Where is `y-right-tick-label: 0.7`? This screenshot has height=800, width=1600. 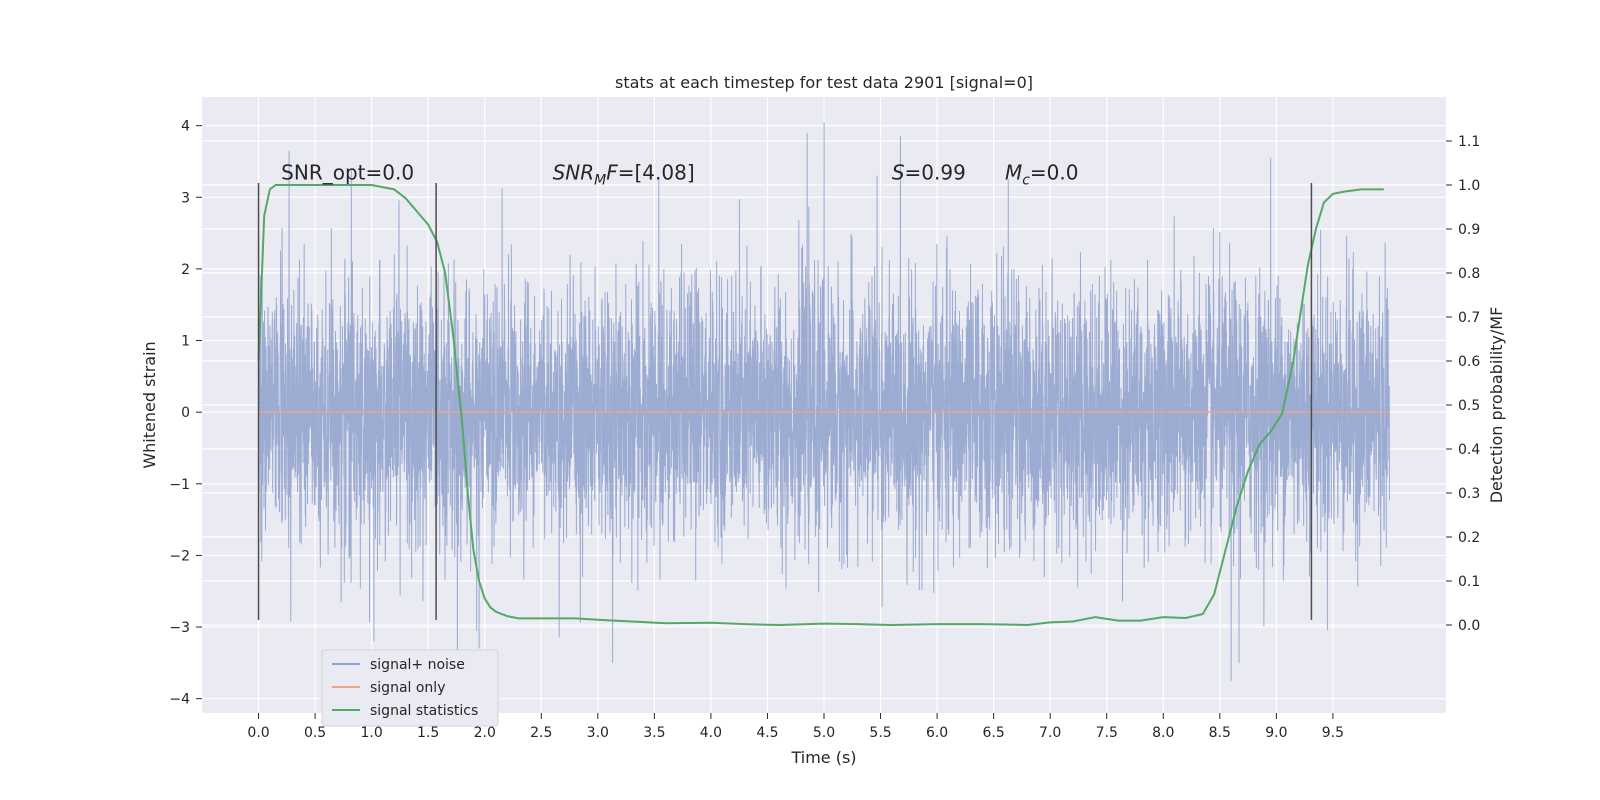 y-right-tick-label: 0.7 is located at coordinates (1469, 318).